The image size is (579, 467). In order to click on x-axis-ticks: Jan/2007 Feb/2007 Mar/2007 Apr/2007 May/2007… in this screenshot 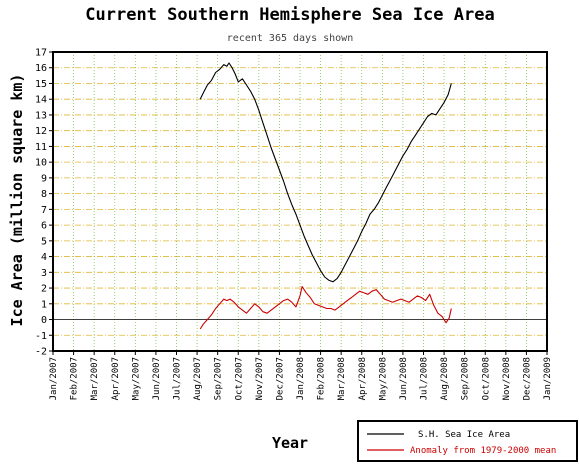, I will do `click(301, 375)`.